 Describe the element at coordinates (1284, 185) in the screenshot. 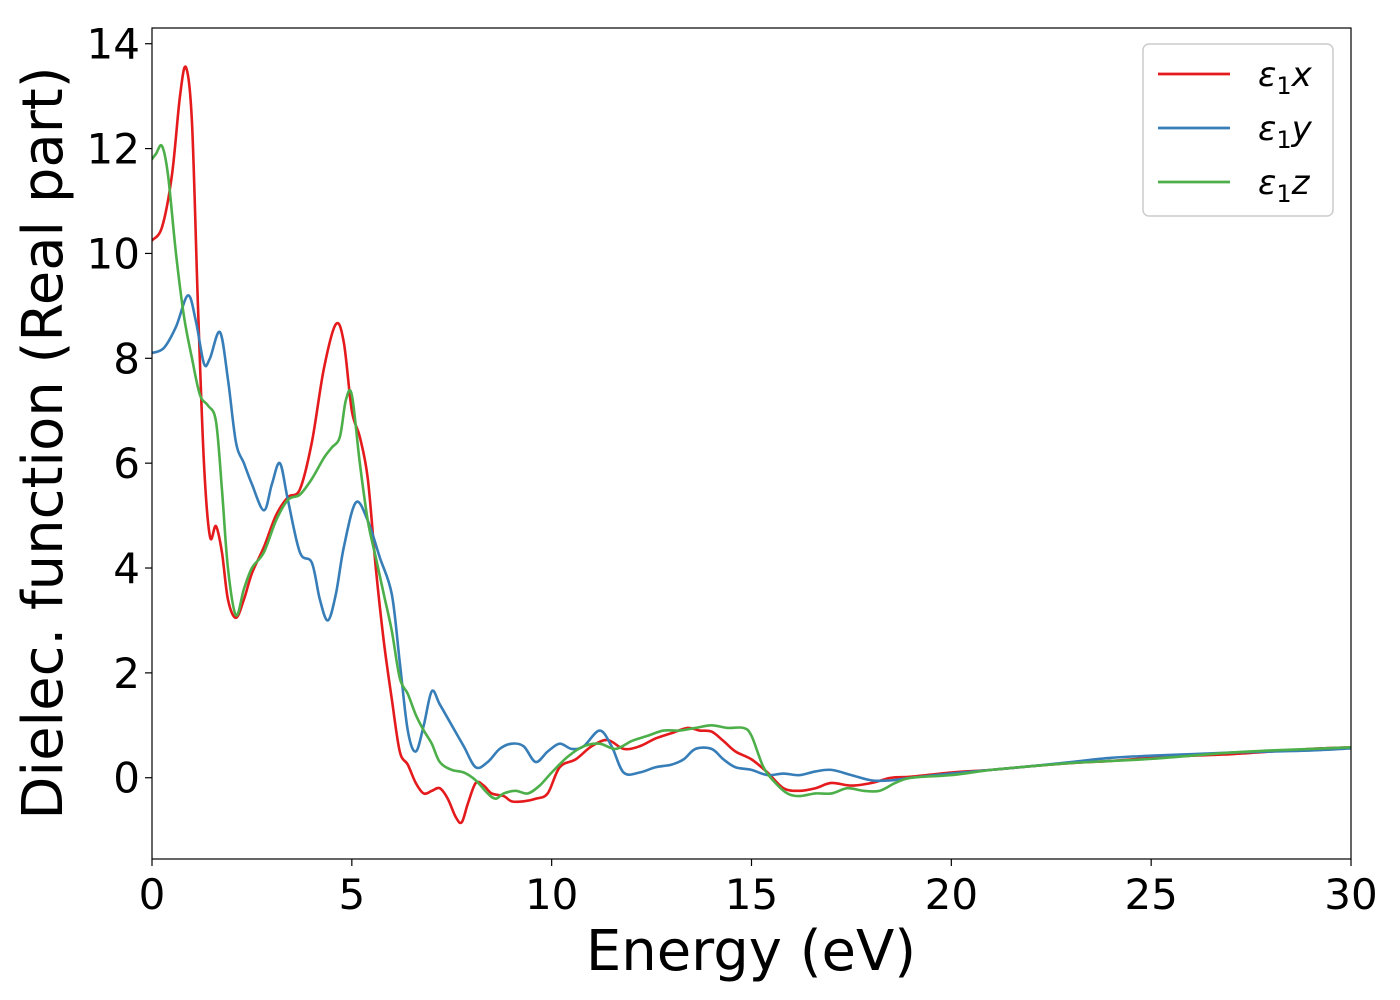

I see `legend-label-z: ε1z` at that location.